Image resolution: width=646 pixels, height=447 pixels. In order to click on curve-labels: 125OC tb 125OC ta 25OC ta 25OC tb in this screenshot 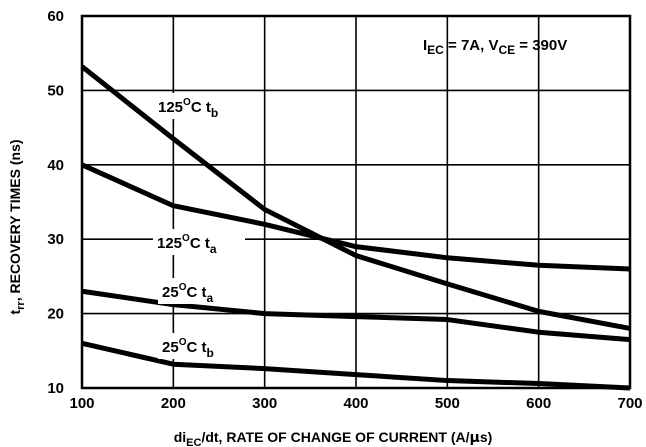, I will do `click(199, 226)`.